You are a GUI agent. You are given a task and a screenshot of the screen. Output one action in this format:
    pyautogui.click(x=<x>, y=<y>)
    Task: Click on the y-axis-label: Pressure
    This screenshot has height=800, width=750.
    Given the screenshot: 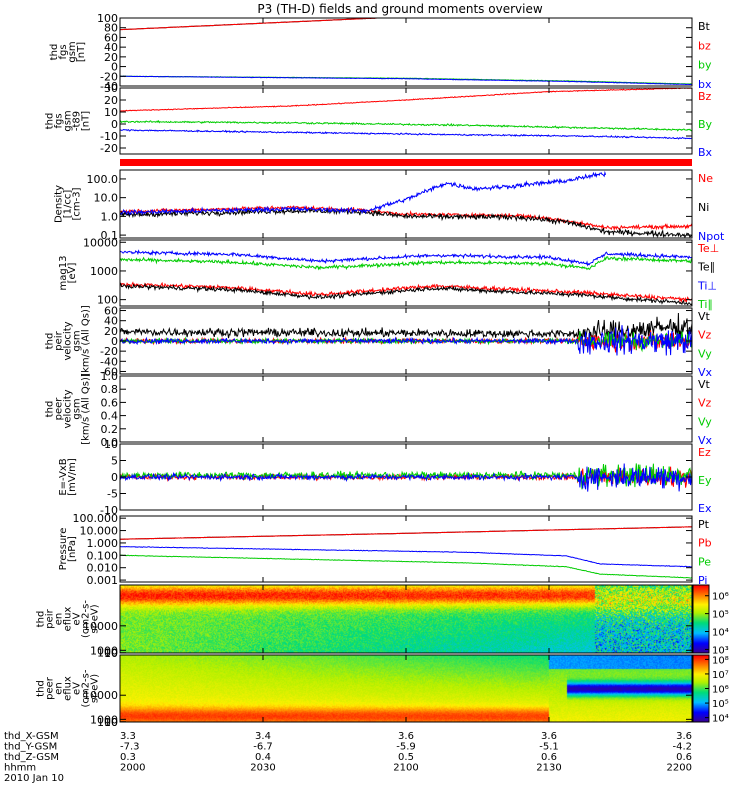 What is the action you would take?
    pyautogui.click(x=63, y=549)
    